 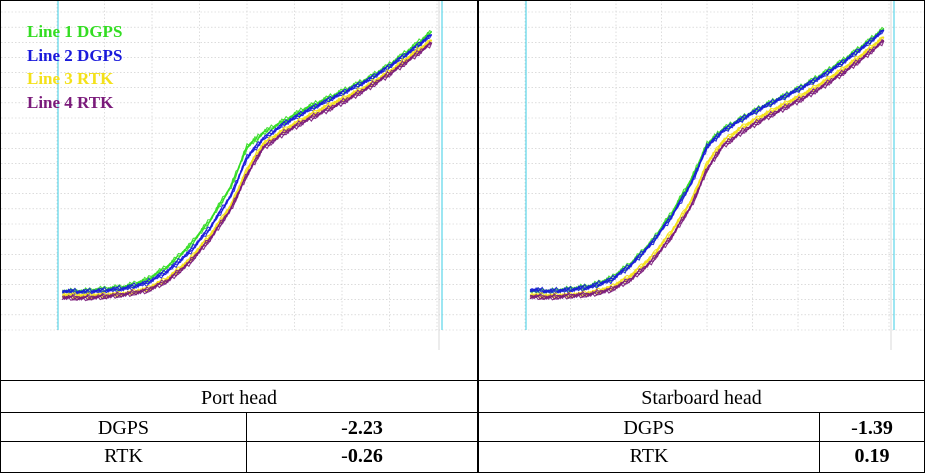 I want to click on border-row1-top, so click(x=462, y=412).